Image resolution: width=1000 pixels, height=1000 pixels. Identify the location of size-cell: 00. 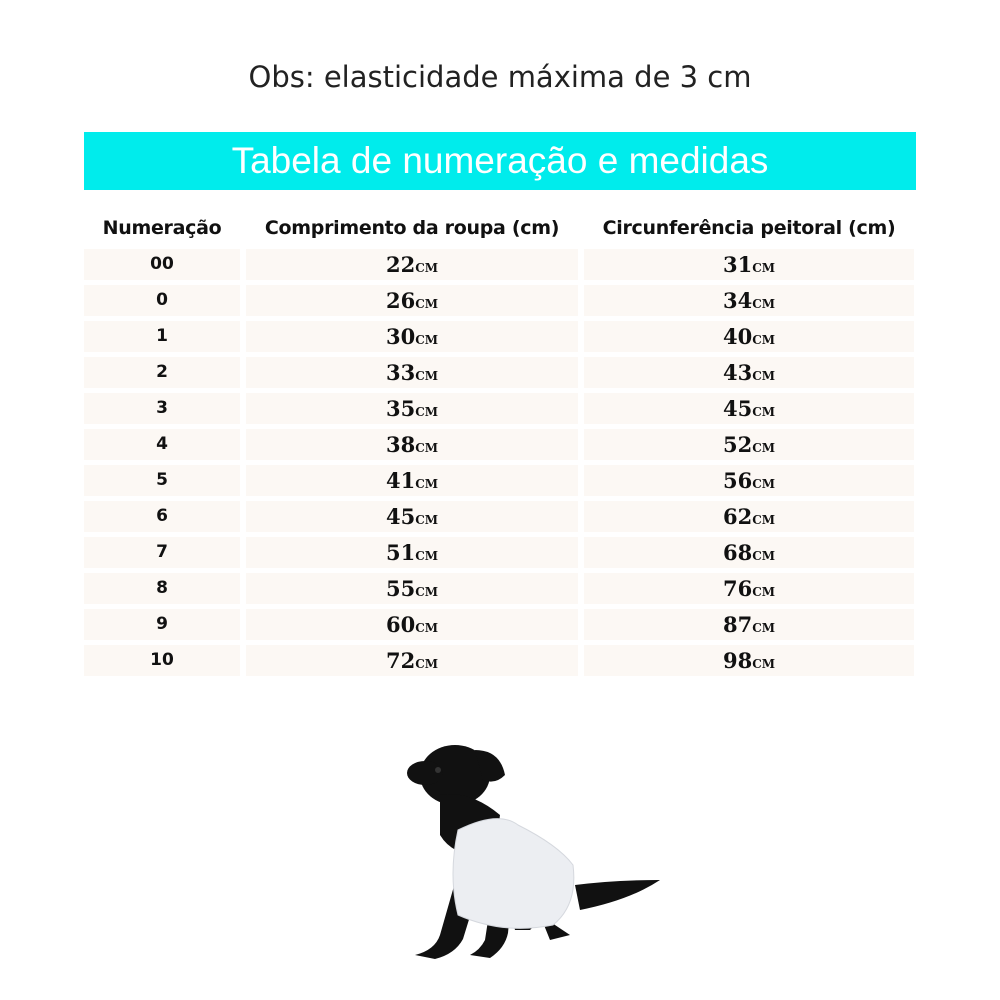
(162, 264).